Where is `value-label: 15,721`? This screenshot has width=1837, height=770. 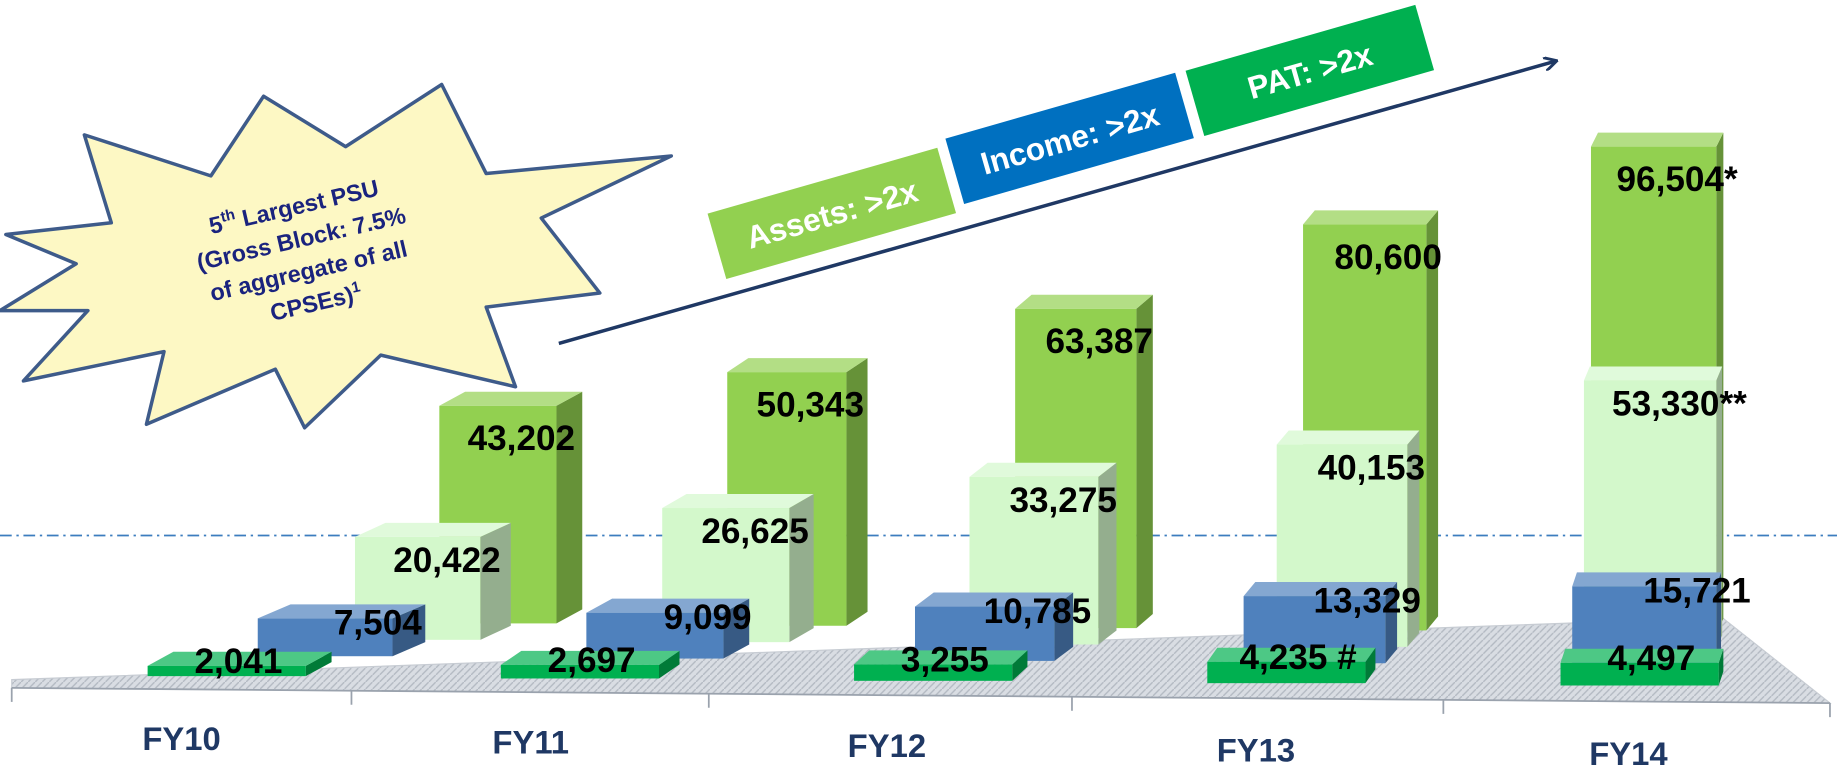
value-label: 15,721 is located at coordinates (1696, 591).